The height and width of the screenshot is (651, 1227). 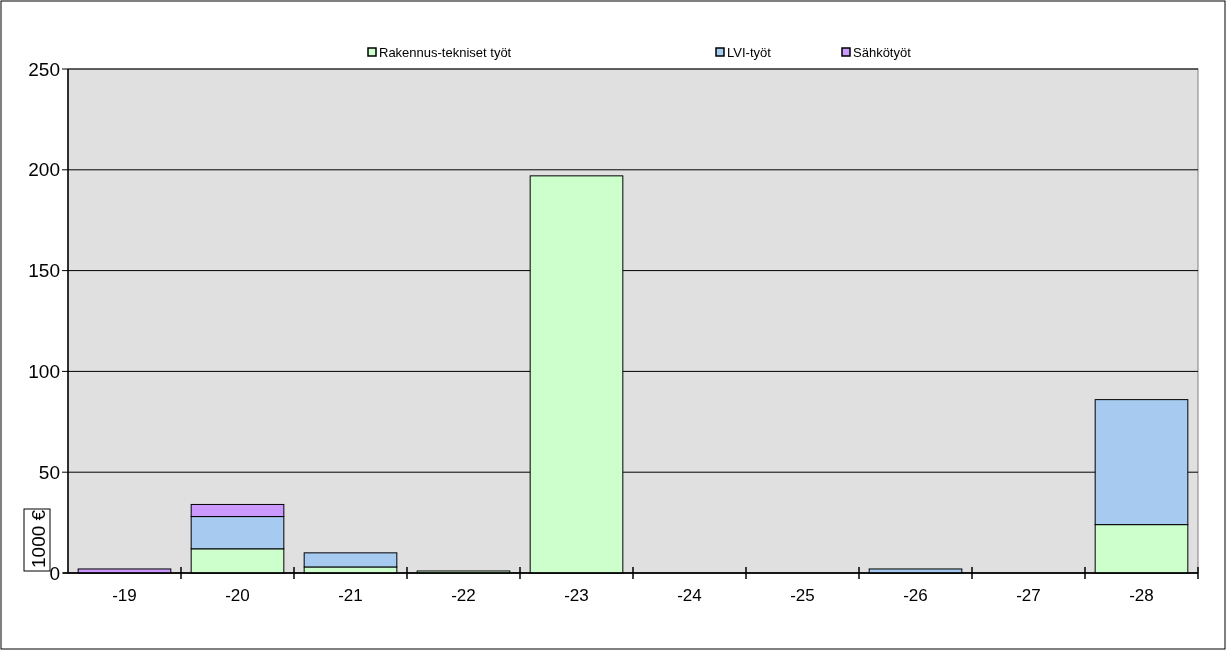 What do you see at coordinates (915, 595) in the screenshot?
I see `x-tick-label: -26` at bounding box center [915, 595].